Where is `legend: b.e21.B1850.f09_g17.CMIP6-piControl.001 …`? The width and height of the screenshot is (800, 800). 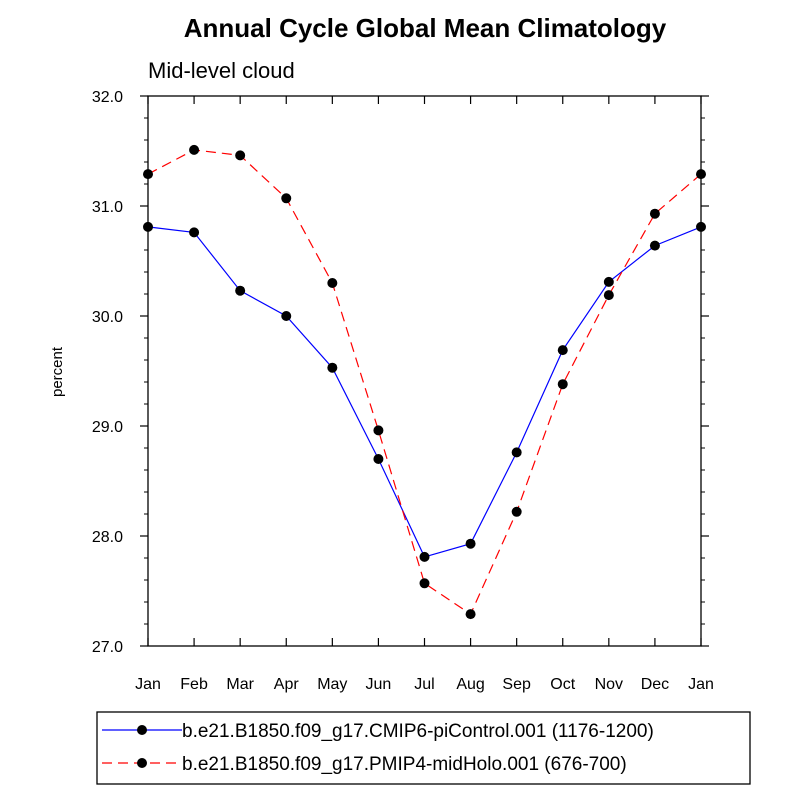 legend: b.e21.B1850.f09_g17.CMIP6-piControl.001 … is located at coordinates (378, 748).